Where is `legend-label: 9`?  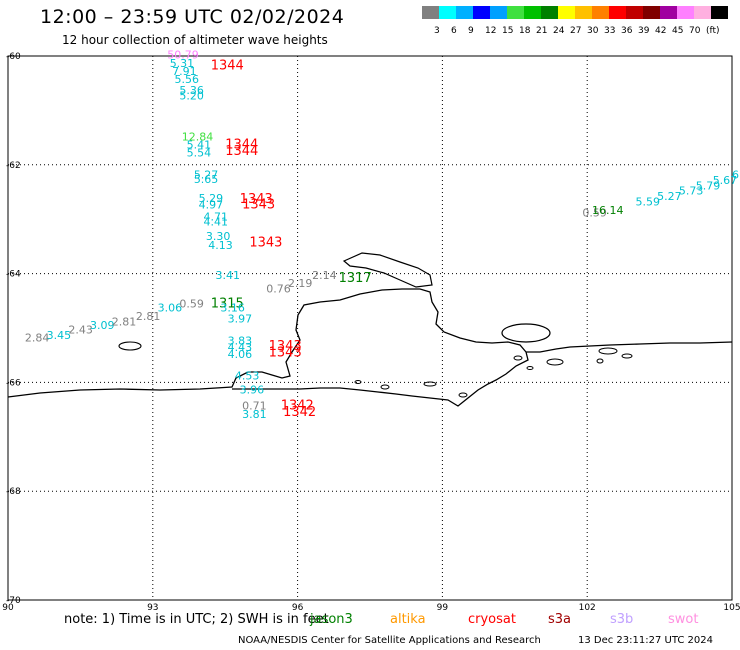 legend-label: 9 is located at coordinates (471, 31).